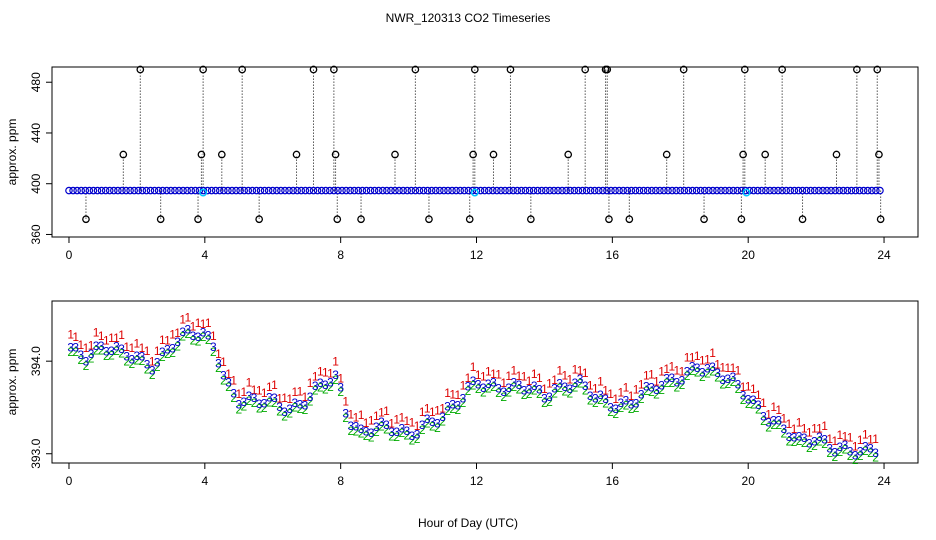  I want to click on top-y-axis-label: approx. ppm, so click(12, 152).